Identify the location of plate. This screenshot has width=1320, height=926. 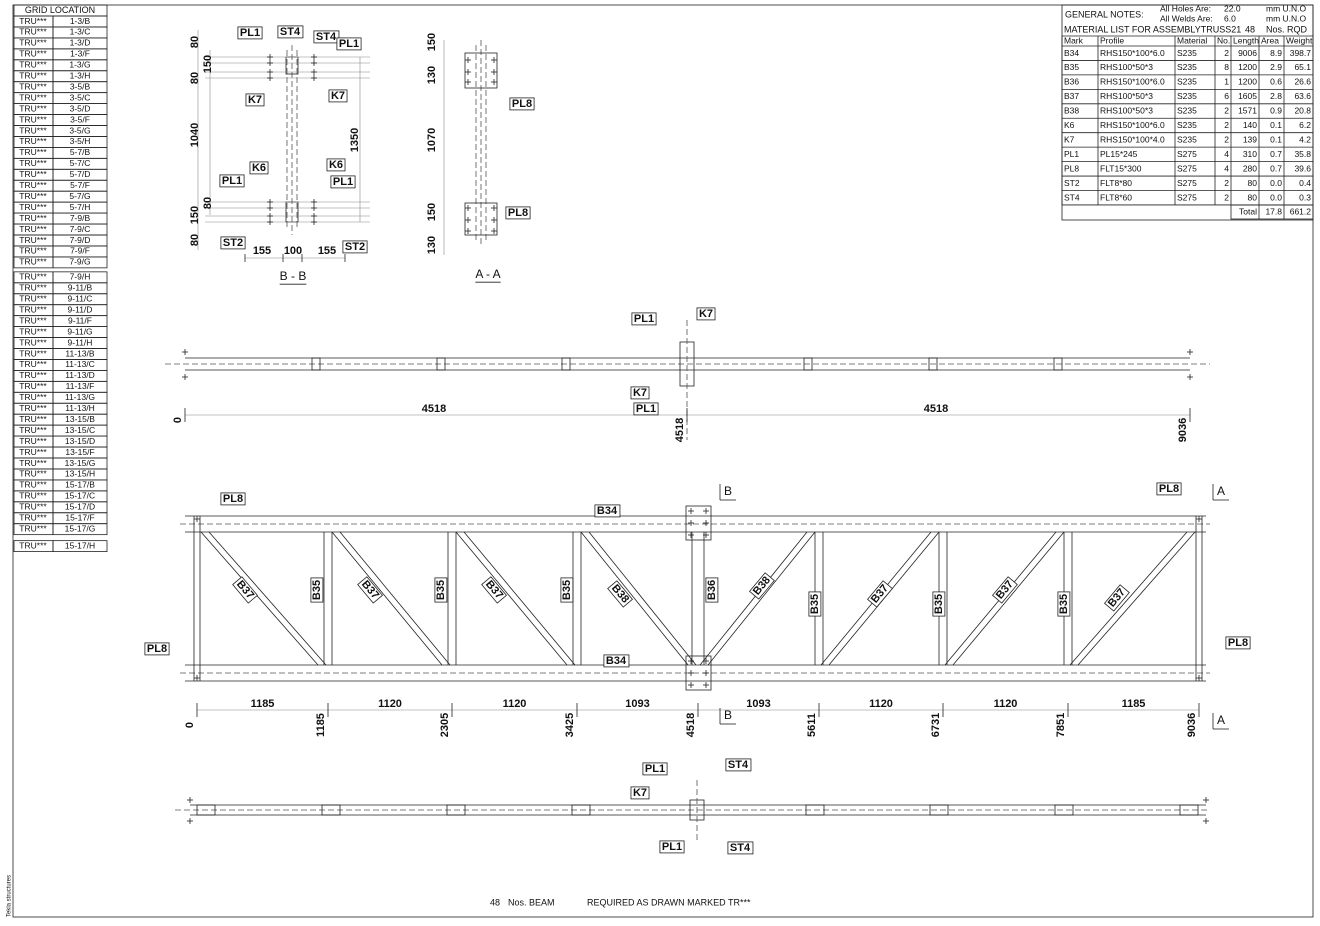
(698, 523).